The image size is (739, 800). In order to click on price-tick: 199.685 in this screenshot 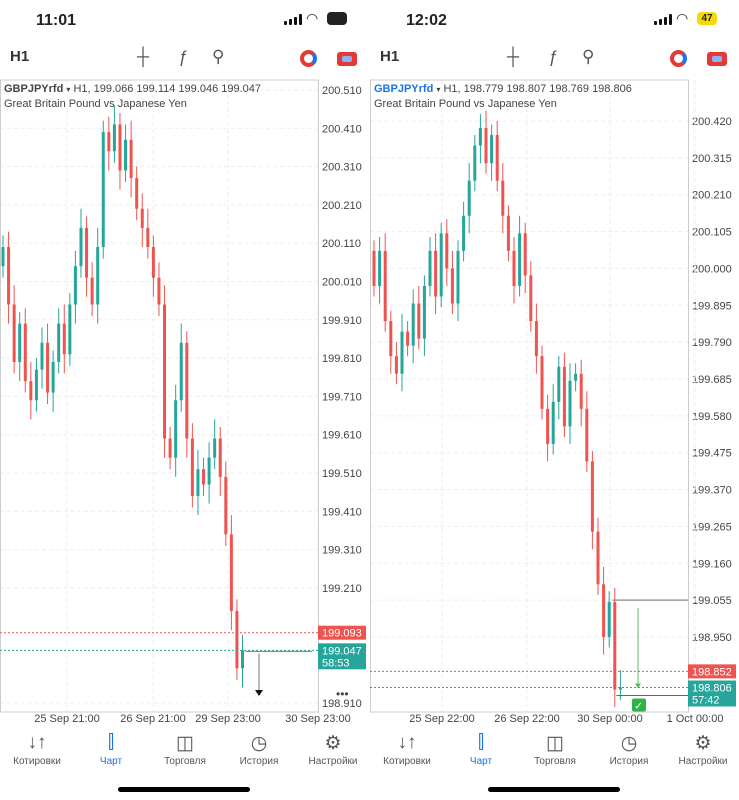, I will do `click(712, 380)`.